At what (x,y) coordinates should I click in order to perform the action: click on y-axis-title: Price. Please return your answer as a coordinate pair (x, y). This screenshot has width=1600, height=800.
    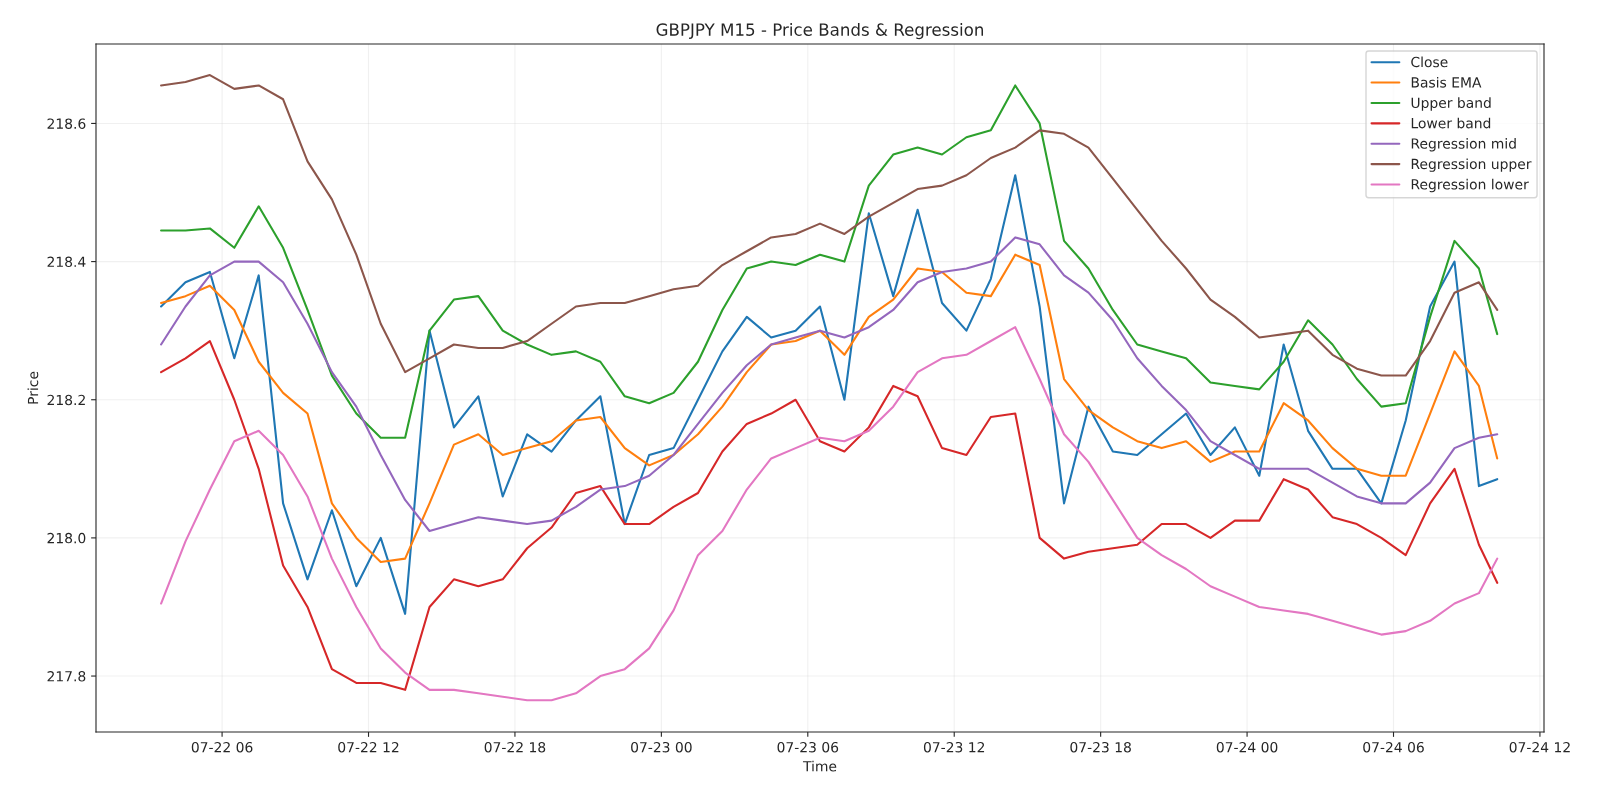
    Looking at the image, I should click on (33, 387).